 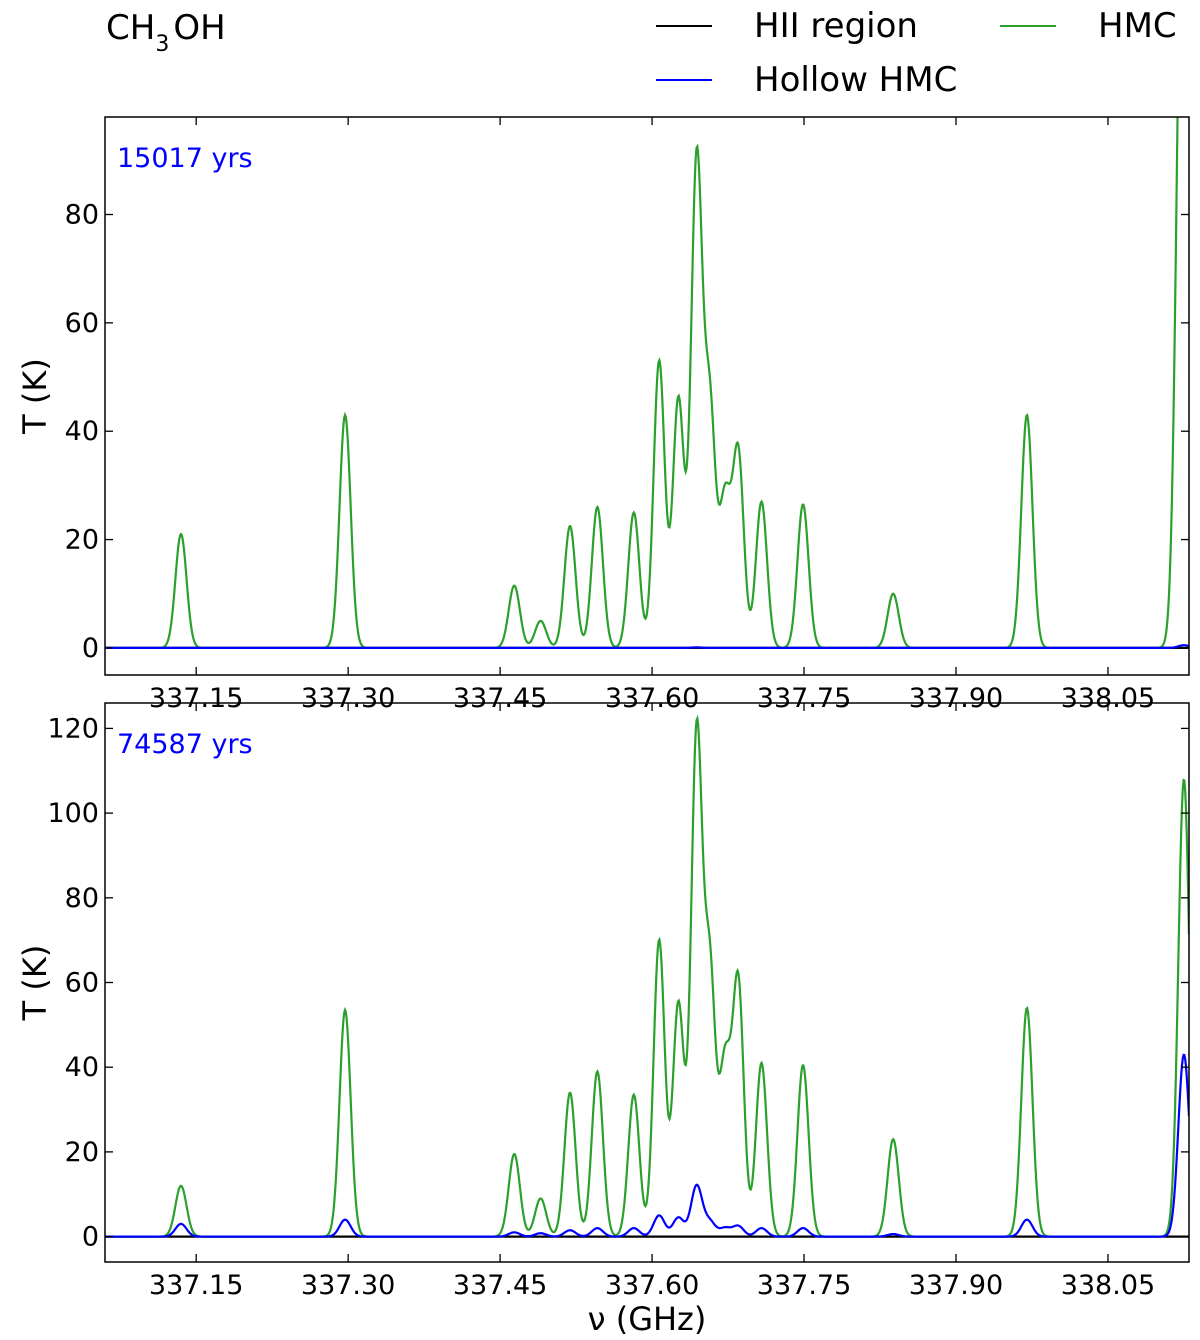 What do you see at coordinates (348, 1285) in the screenshot?
I see `panel-2-xtick-label: 337.30` at bounding box center [348, 1285].